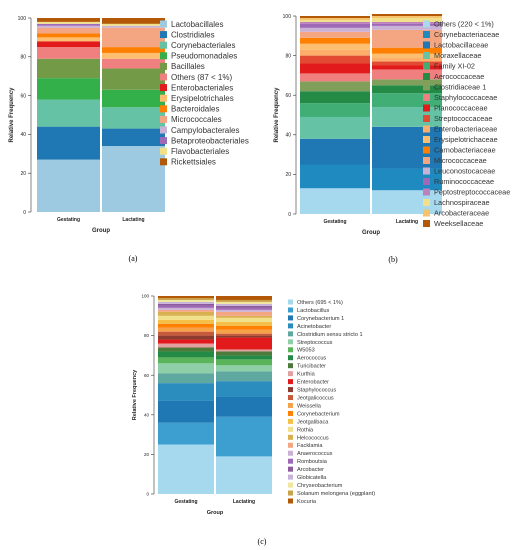 The image size is (524, 550). Describe the element at coordinates (315, 398) in the screenshot. I see `legend-label: Jeotgalicoccus` at that location.